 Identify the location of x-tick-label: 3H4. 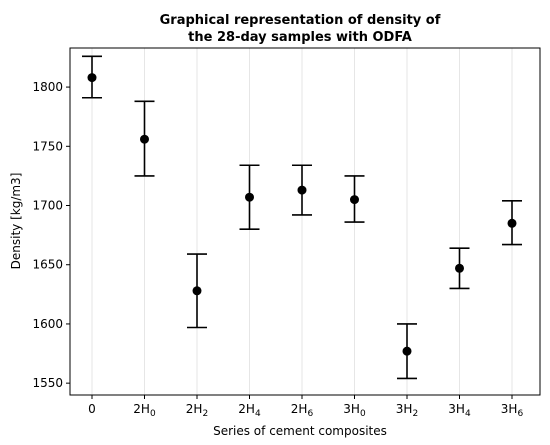
(459, 410).